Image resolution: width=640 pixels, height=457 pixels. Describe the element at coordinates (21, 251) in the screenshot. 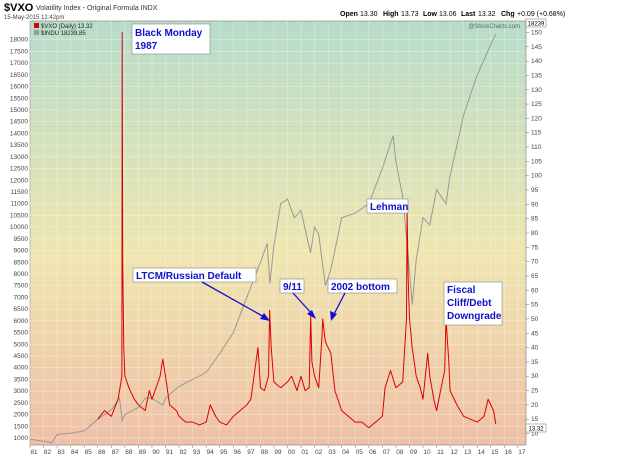

I see `left-tick-label: 9000` at that location.